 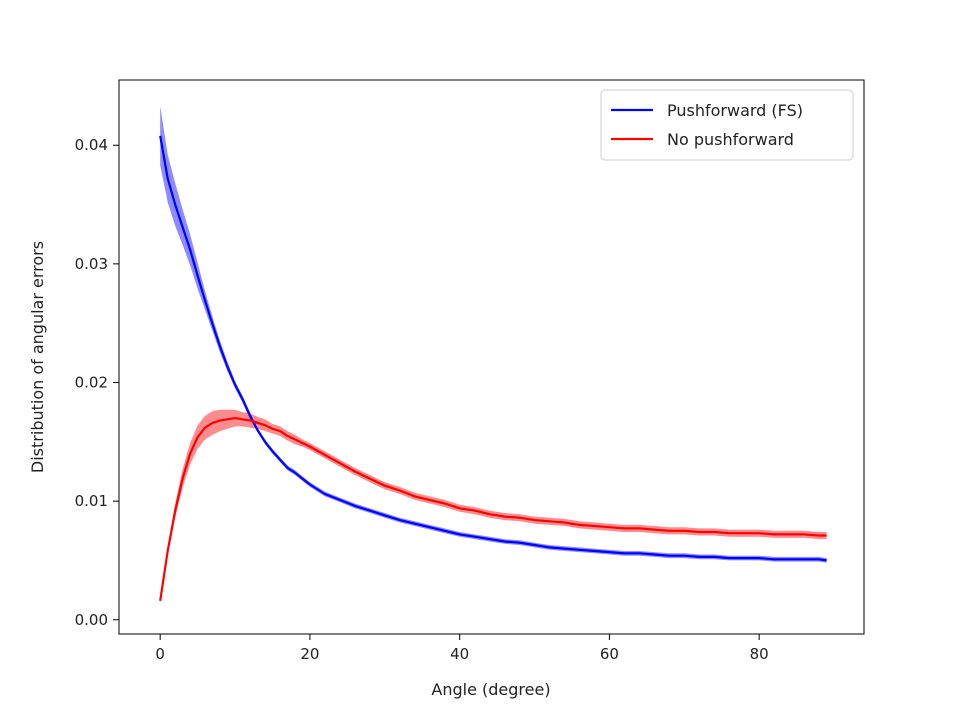 I want to click on y-tick-label: 0.01, so click(x=91, y=501).